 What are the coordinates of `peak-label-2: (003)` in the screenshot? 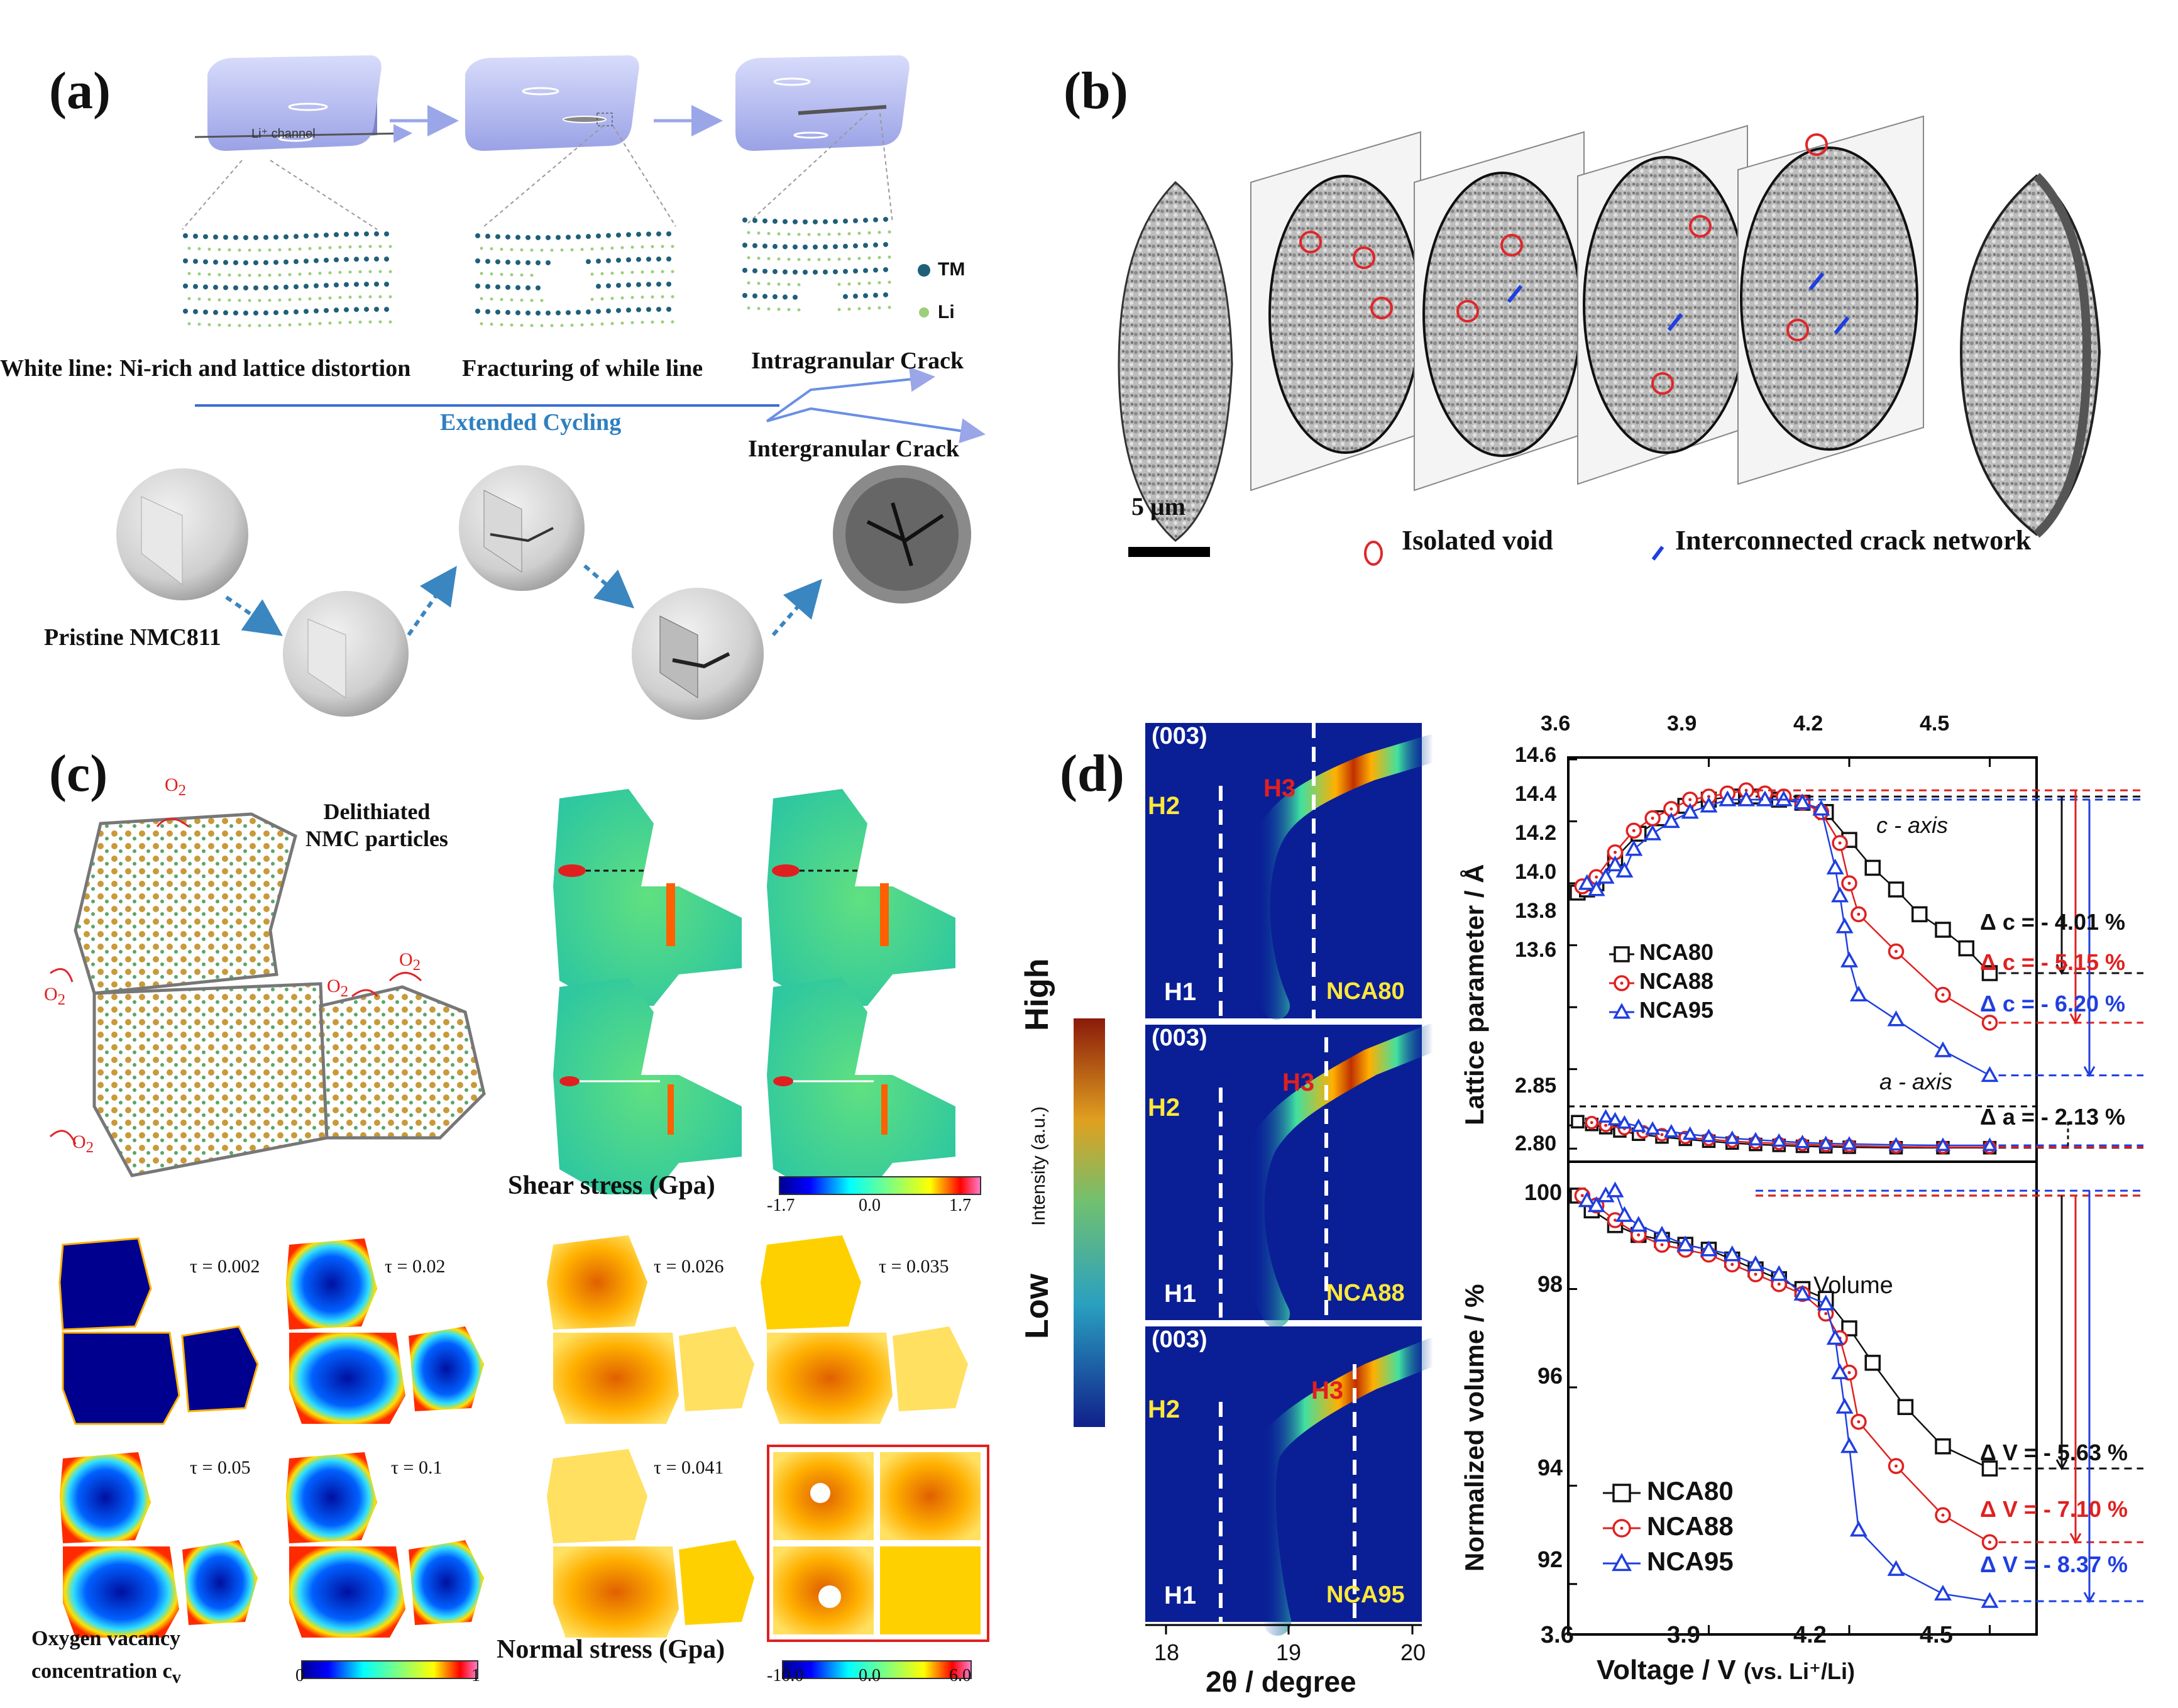 It's located at (1179, 1038).